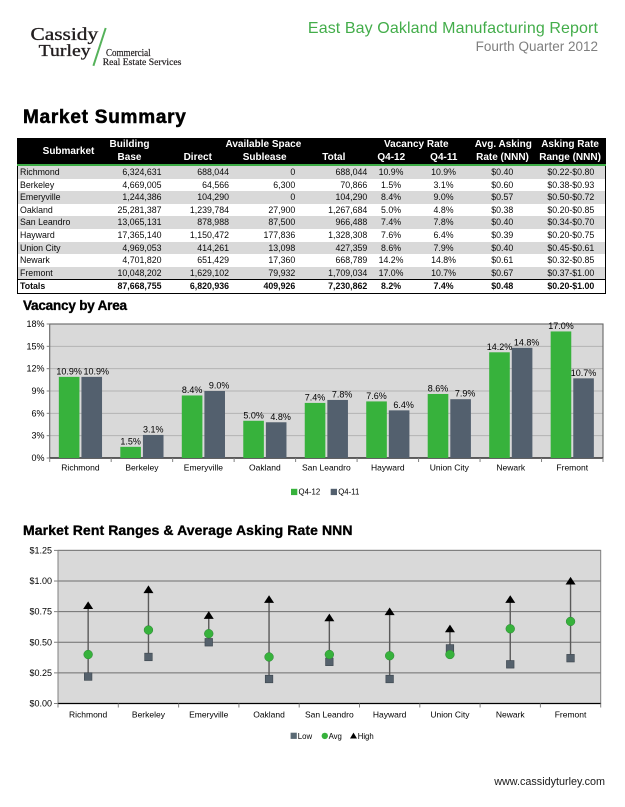 The image size is (625, 807). What do you see at coordinates (310, 492) in the screenshot?
I see `svg-text: Q4-12` at bounding box center [310, 492].